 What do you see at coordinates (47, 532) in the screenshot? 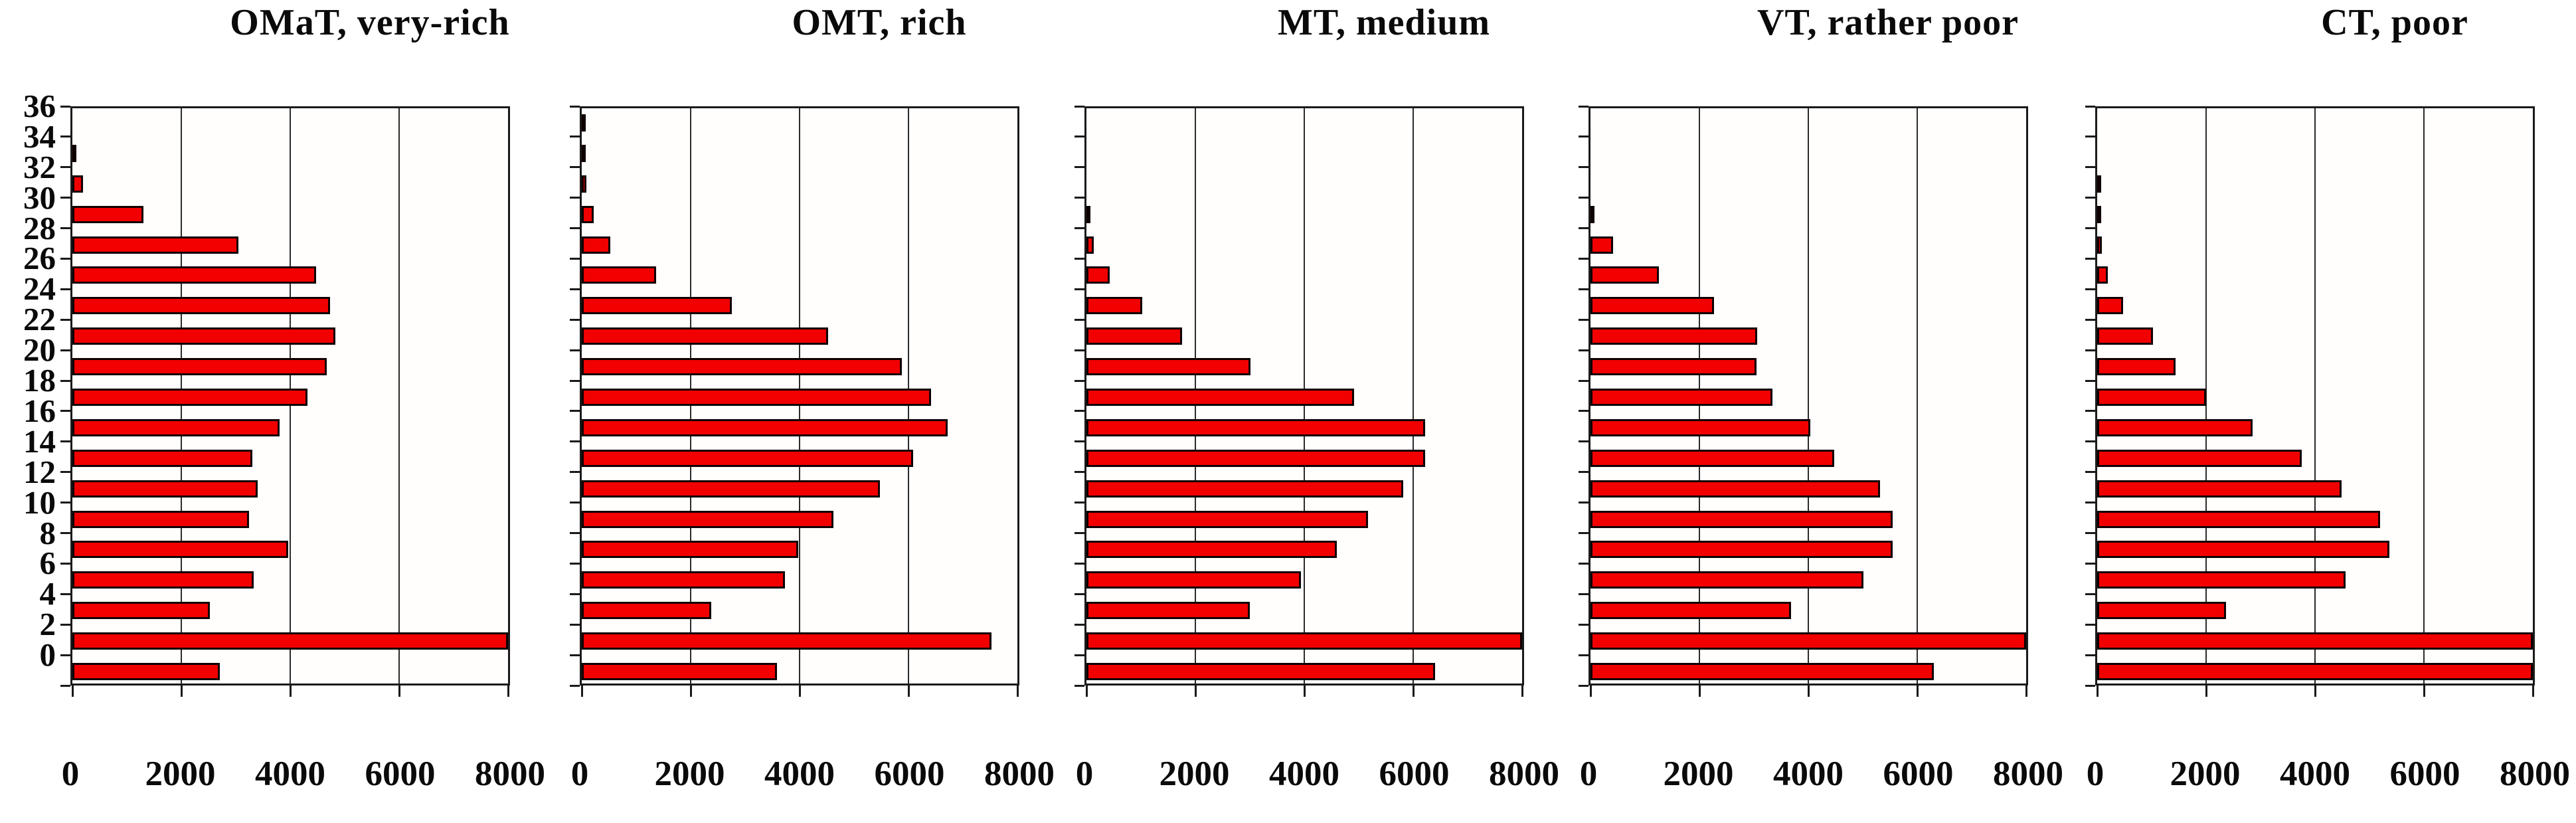
I see `y-axis-label: 8` at bounding box center [47, 532].